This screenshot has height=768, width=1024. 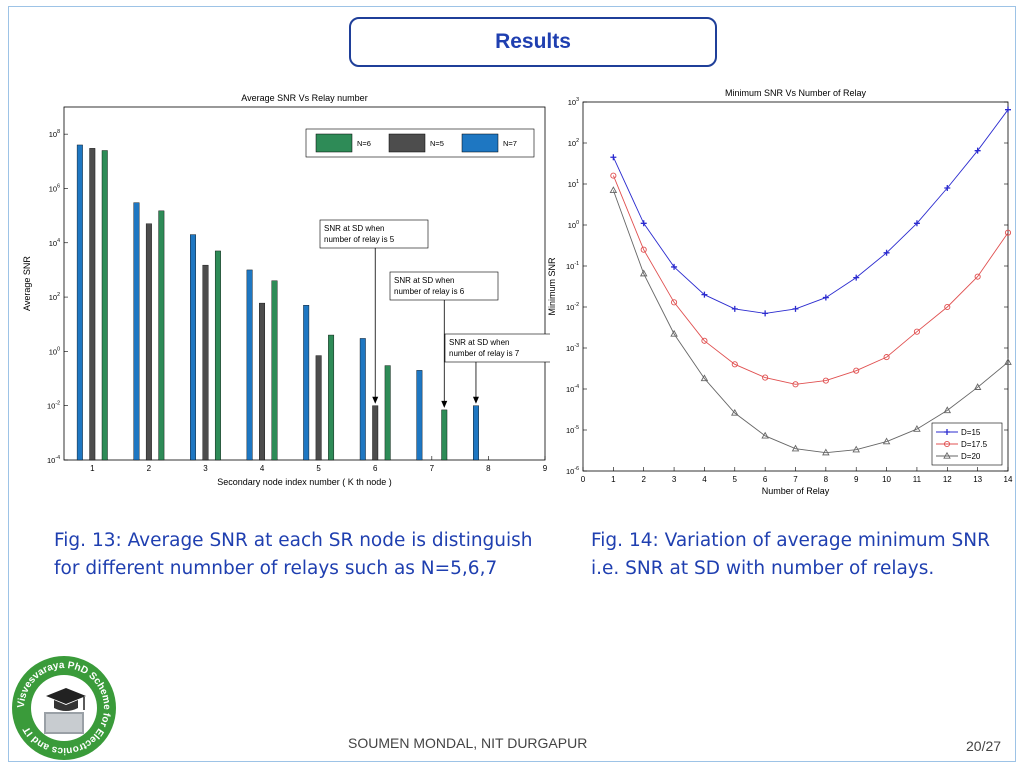 What do you see at coordinates (572, 266) in the screenshot?
I see `y-tick-label: 10⁻¹` at bounding box center [572, 266].